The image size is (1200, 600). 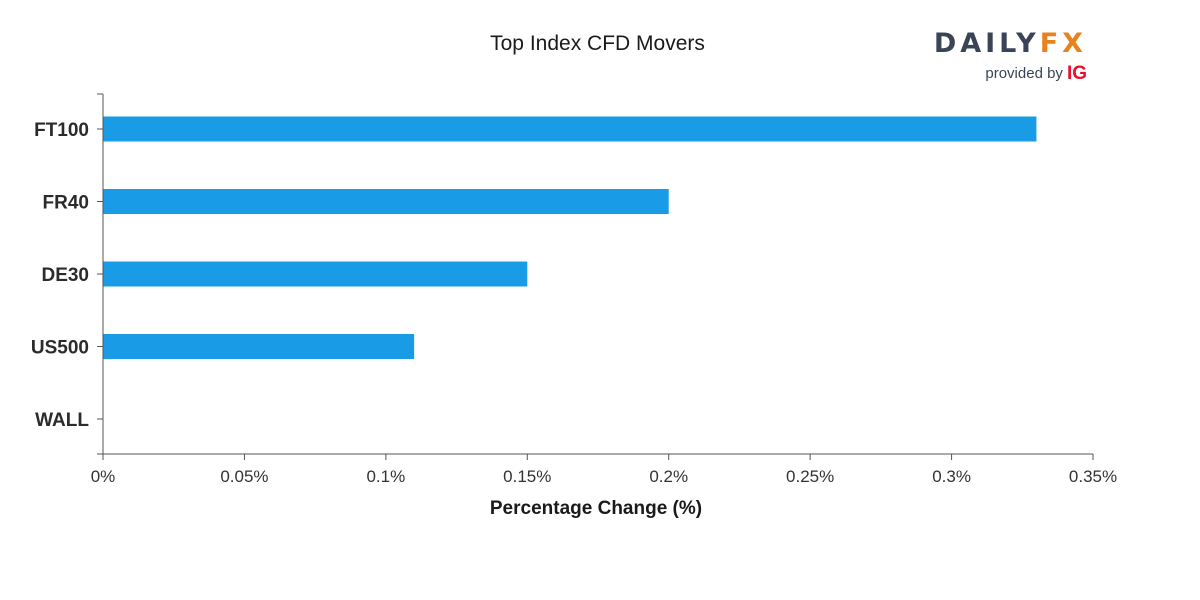 I want to click on ig-logo: IG, so click(x=1076, y=73).